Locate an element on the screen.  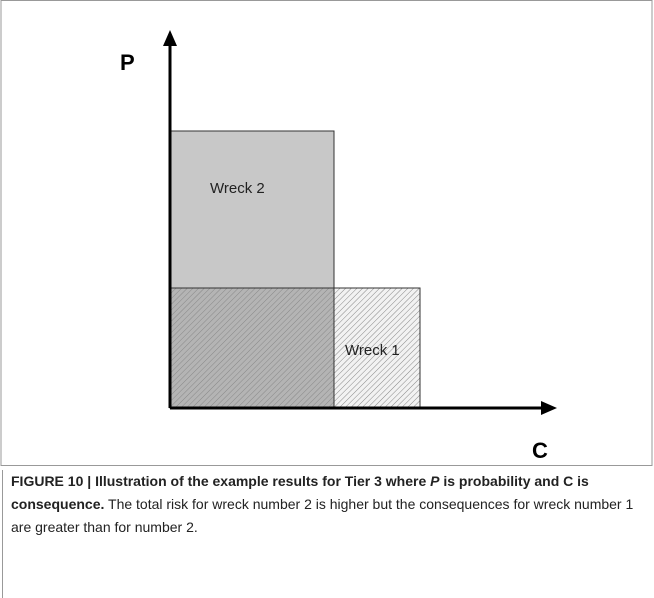
x-arrow is located at coordinates (549, 408).